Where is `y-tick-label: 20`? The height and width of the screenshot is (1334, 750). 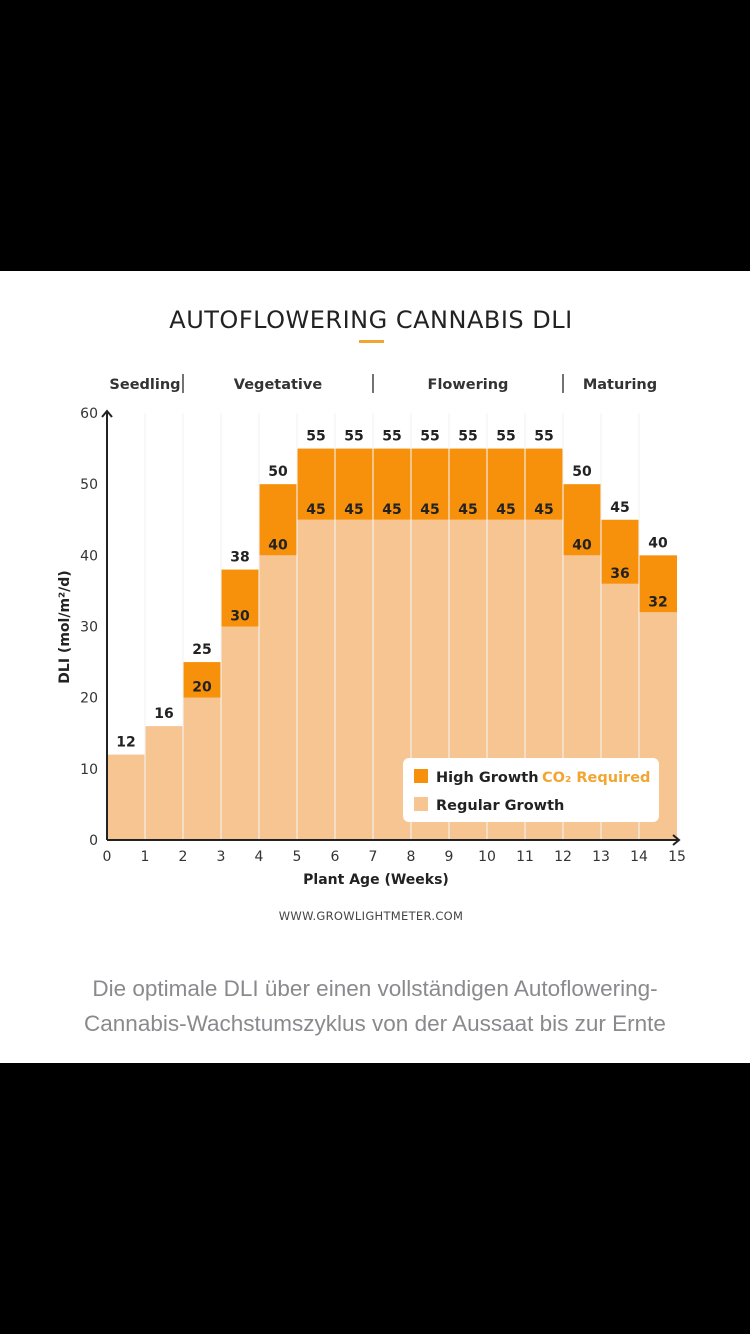 y-tick-label: 20 is located at coordinates (89, 699).